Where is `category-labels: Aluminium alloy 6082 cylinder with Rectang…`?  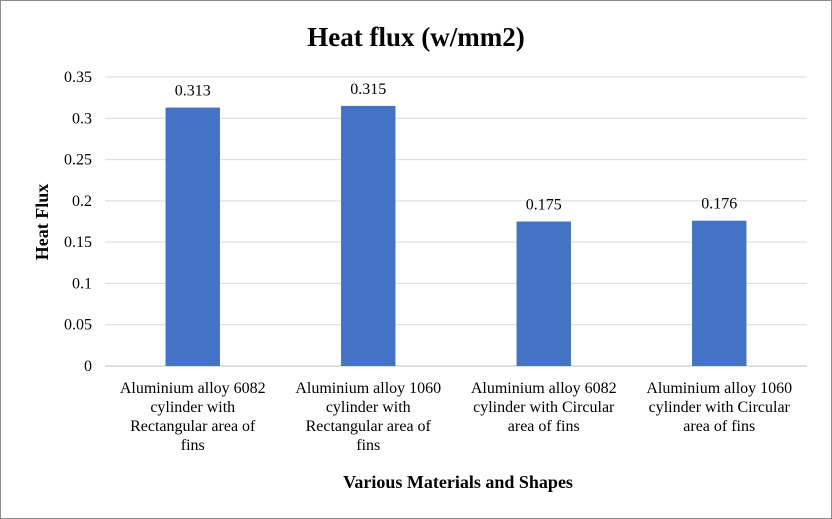 category-labels: Aluminium alloy 6082 cylinder with Rectang… is located at coordinates (456, 417).